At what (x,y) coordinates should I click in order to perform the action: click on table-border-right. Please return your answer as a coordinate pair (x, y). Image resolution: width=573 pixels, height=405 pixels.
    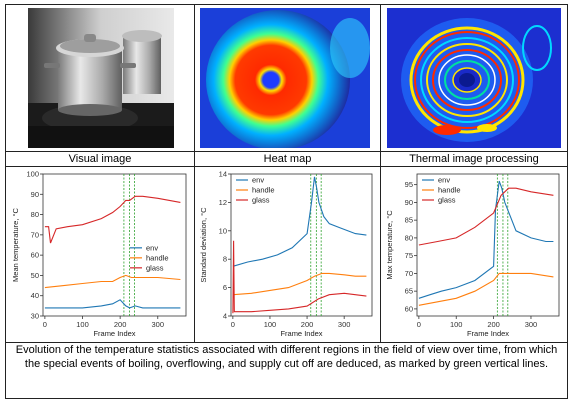
    Looking at the image, I should click on (567, 201).